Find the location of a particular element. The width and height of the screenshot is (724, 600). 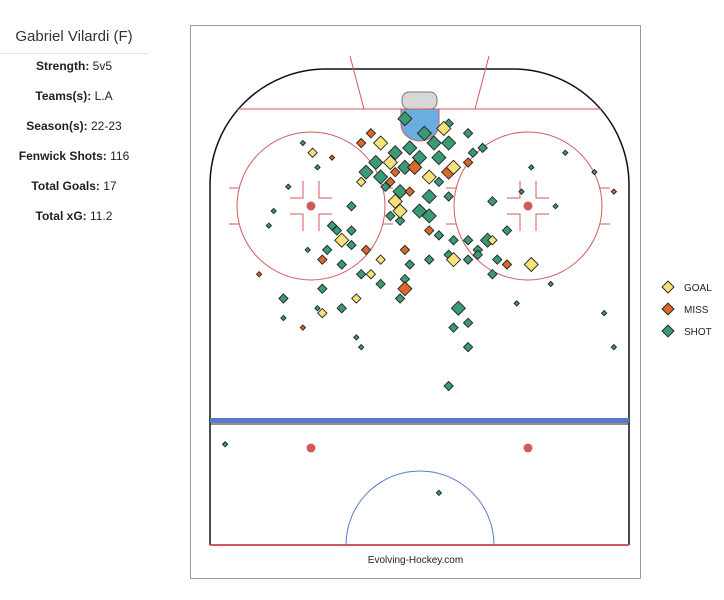

stat-seasons-value: 22-23 is located at coordinates (106, 126).